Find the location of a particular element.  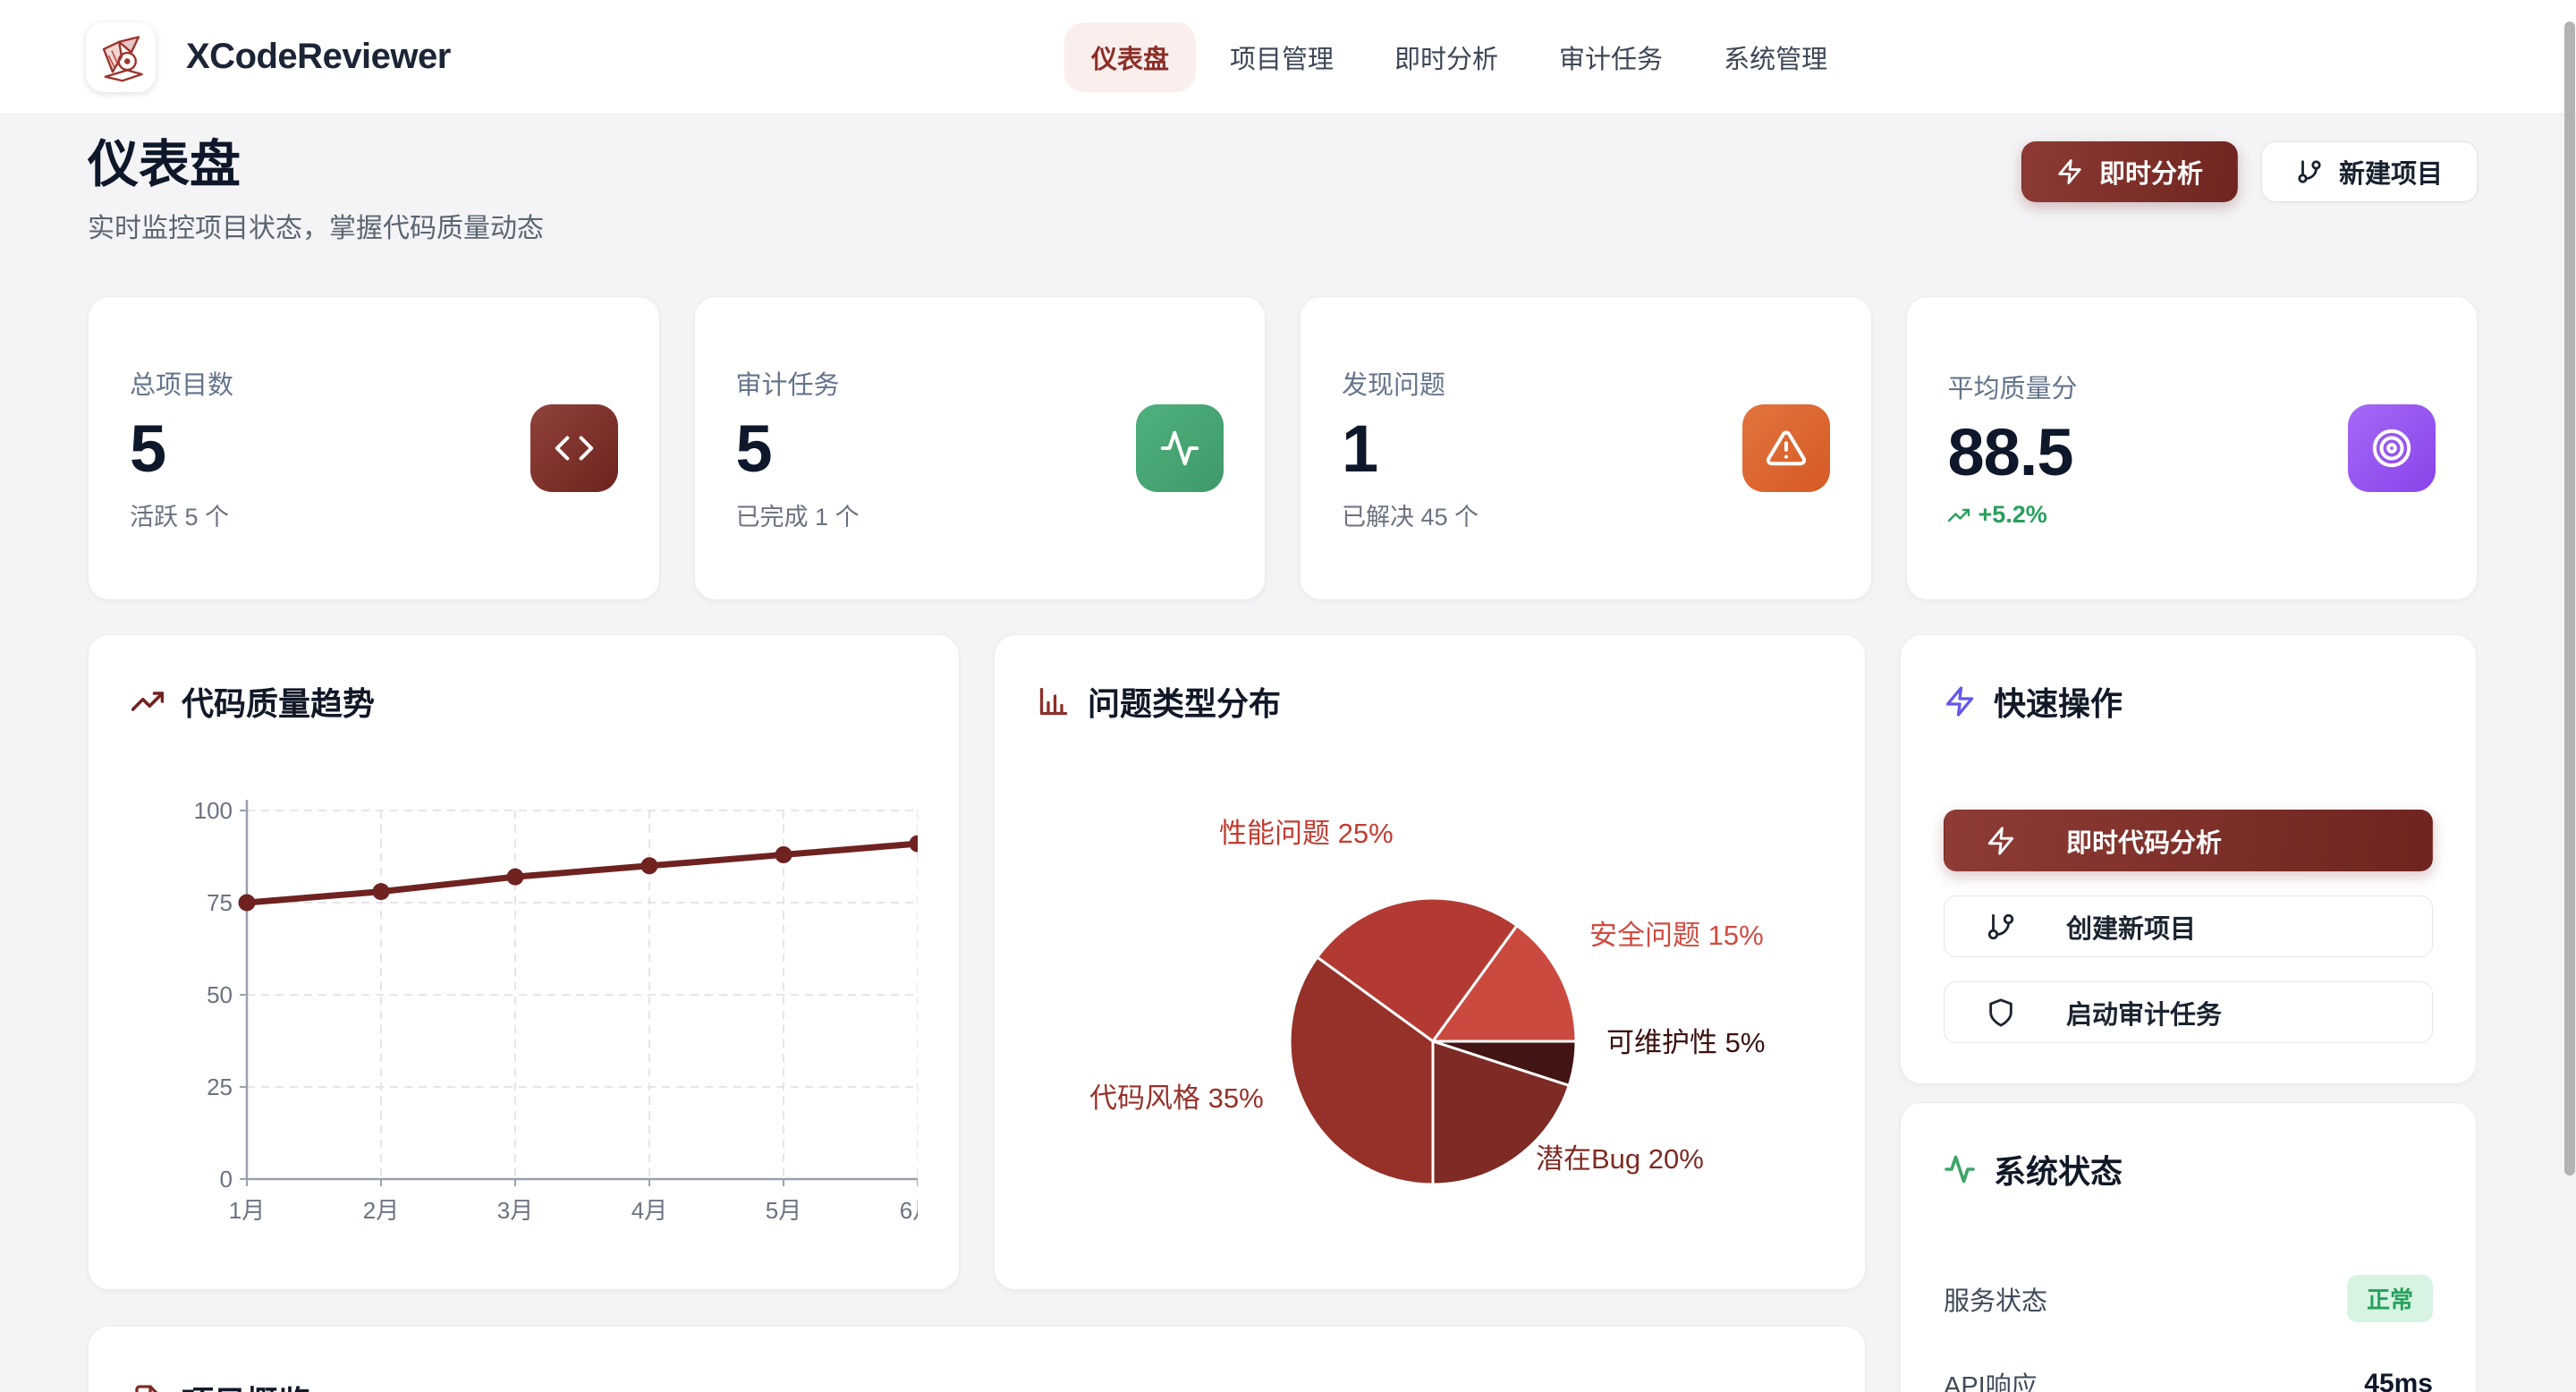

pie-slice-性能问题 is located at coordinates (1417, 969).